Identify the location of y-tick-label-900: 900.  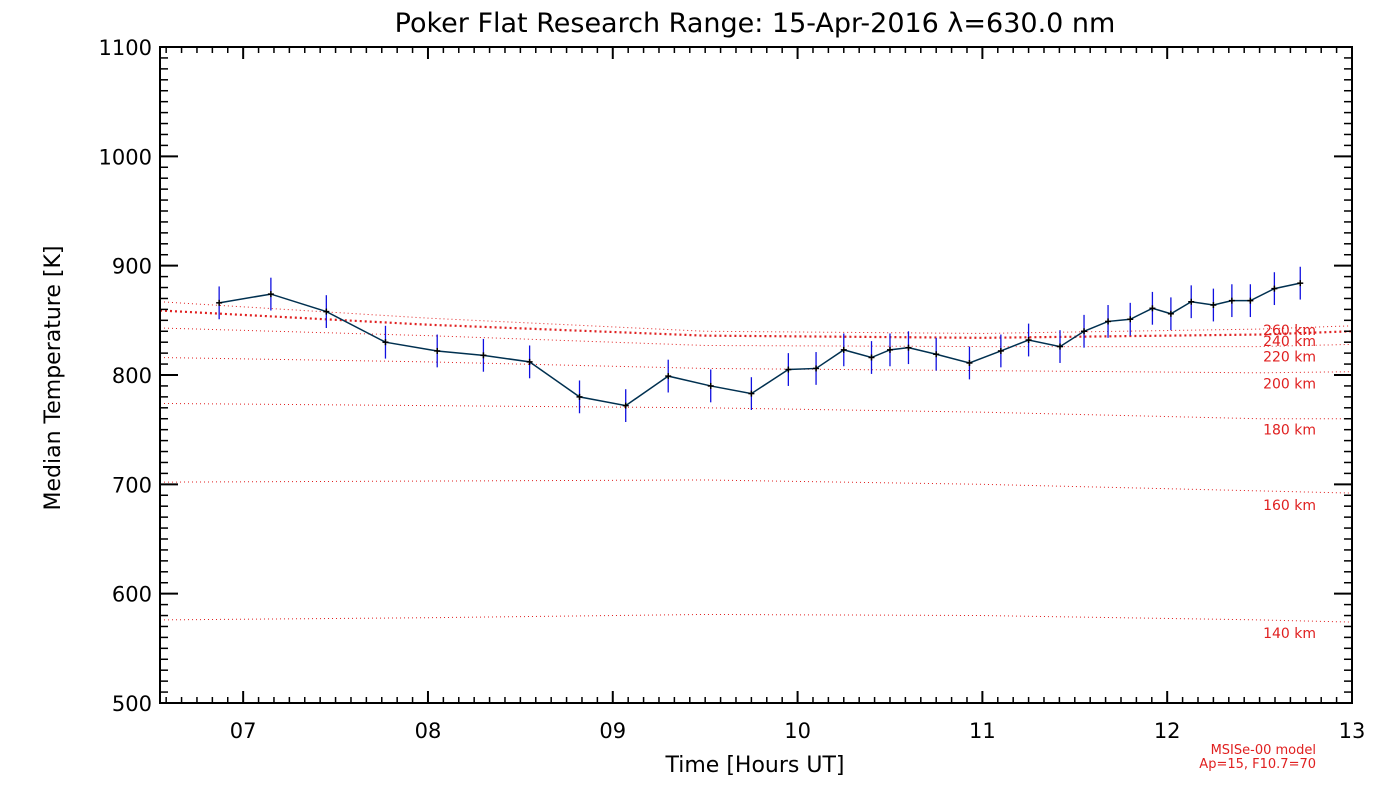
(132, 267).